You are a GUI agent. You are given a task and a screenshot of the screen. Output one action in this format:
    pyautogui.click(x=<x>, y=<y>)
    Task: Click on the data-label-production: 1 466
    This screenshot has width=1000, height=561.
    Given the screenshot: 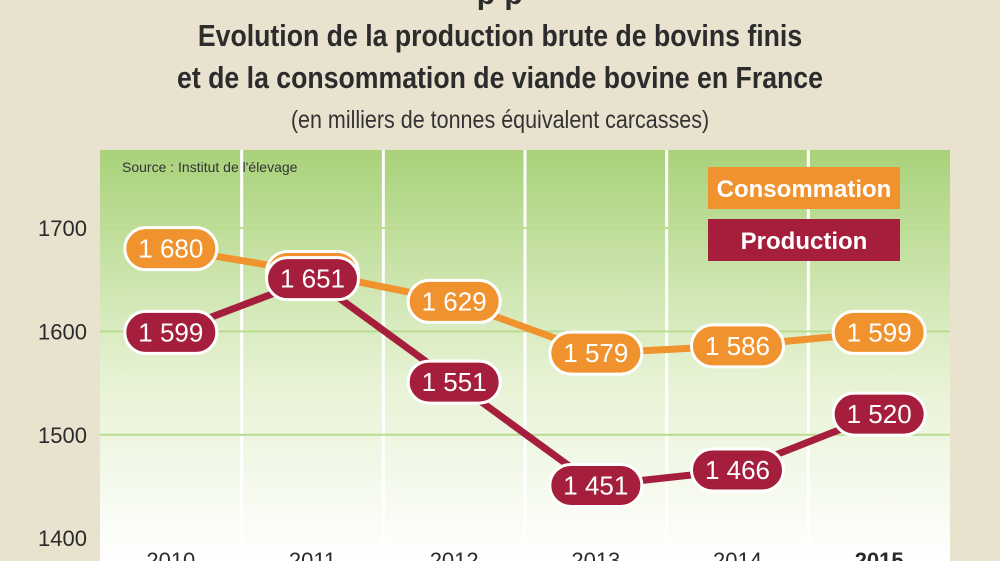 What is the action you would take?
    pyautogui.click(x=737, y=470)
    